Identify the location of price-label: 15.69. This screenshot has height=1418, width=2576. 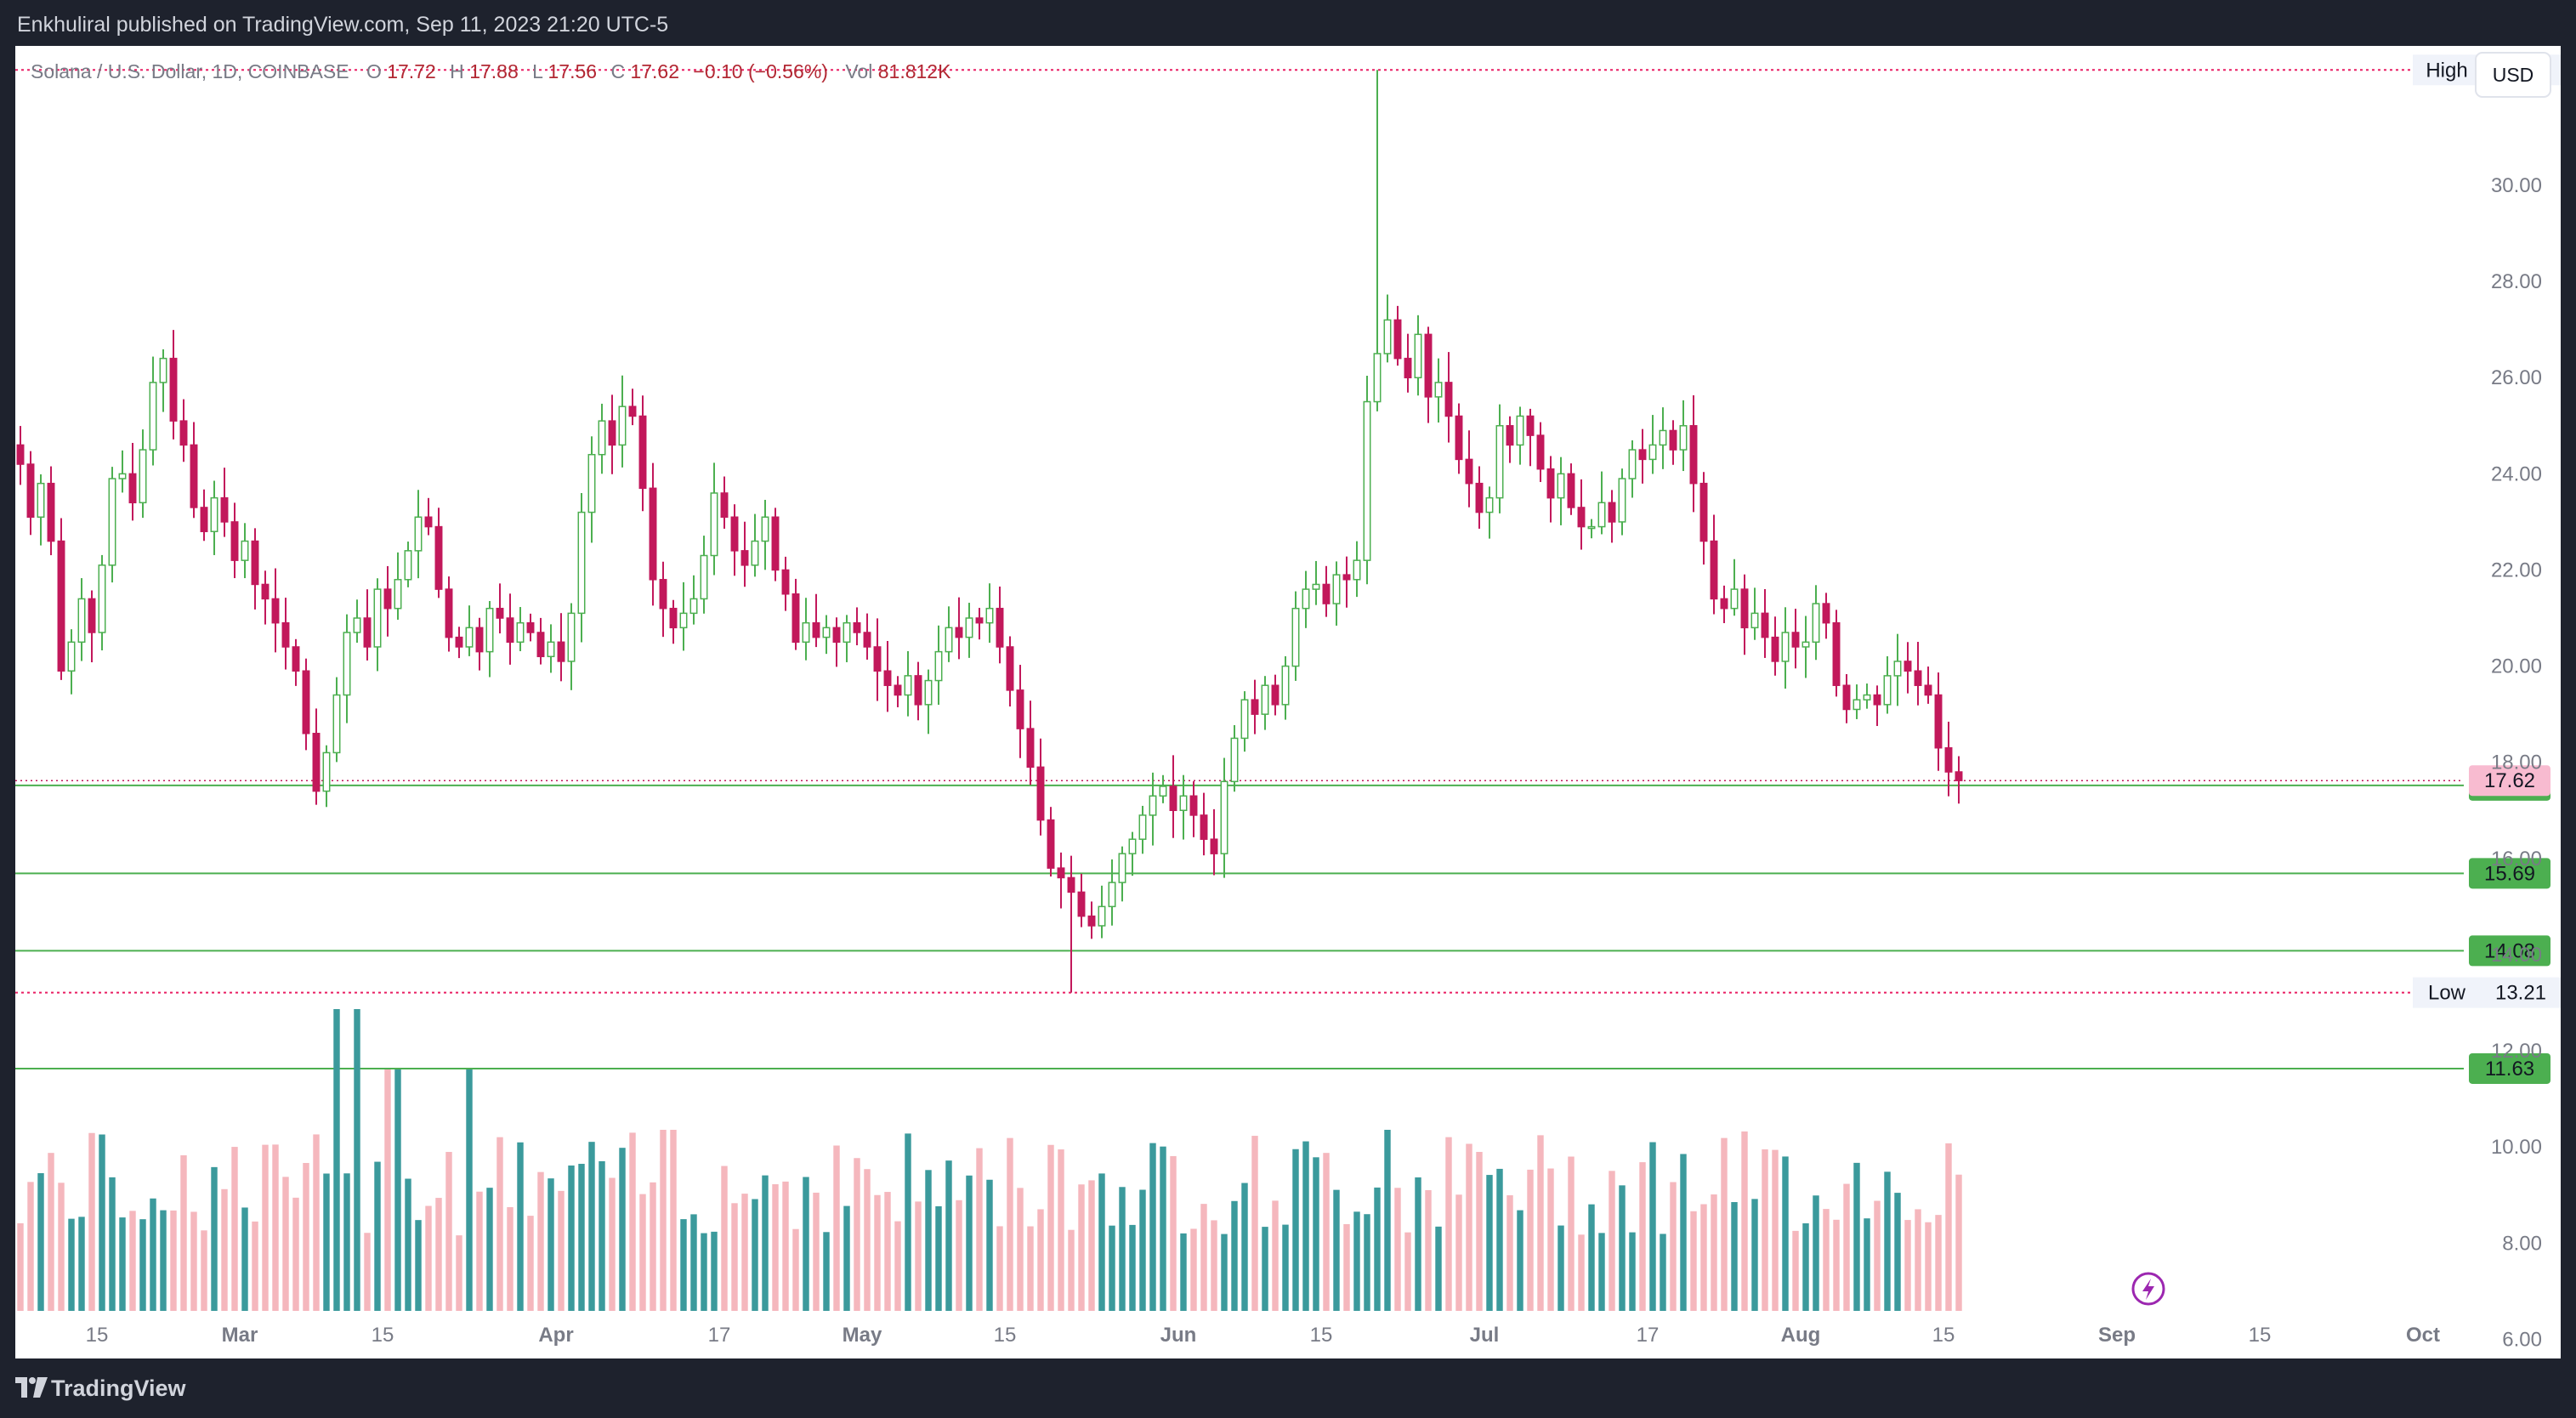
(2510, 873).